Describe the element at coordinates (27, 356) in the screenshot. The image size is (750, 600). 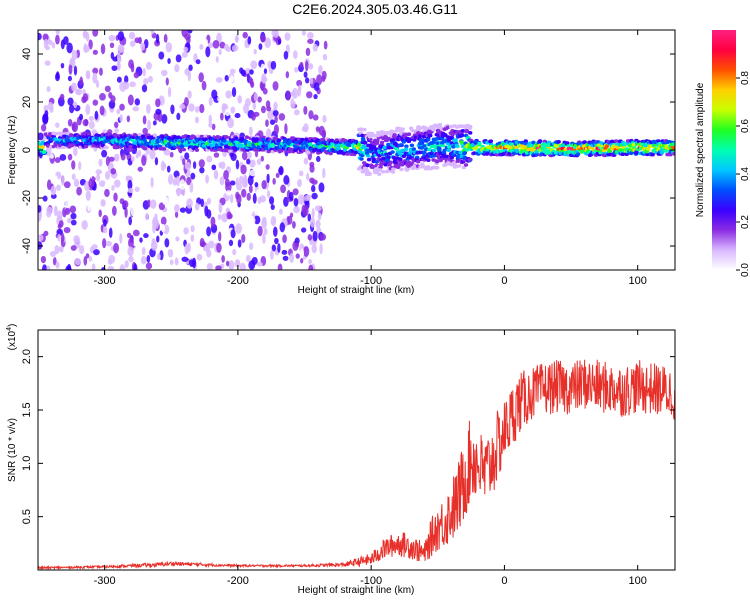
I see `snr-y-tick-label: 2.0` at that location.